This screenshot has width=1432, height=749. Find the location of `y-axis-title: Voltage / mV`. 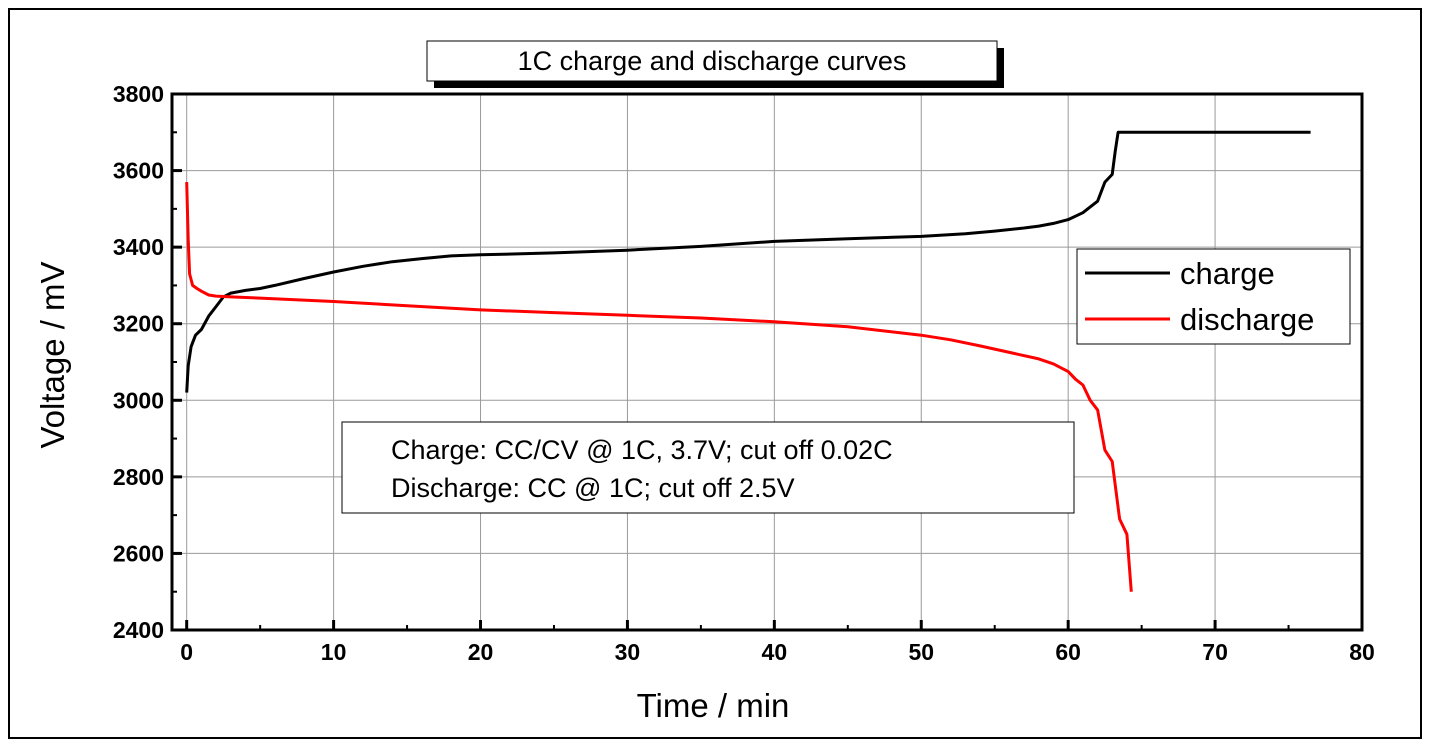

y-axis-title: Voltage / mV is located at coordinates (52, 354).